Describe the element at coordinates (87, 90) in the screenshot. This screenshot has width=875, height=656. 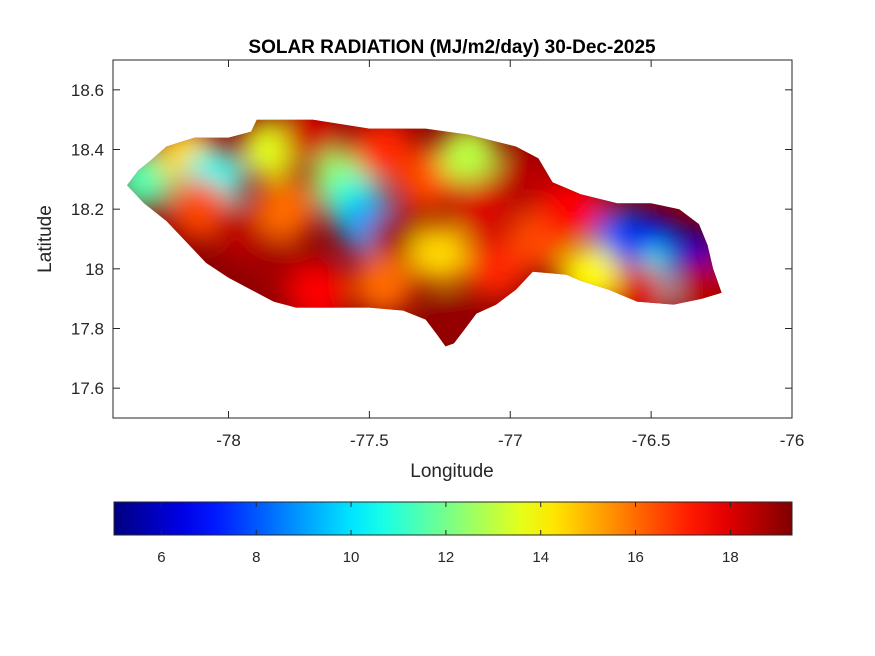
I see `y-tick-label: 18.6` at that location.